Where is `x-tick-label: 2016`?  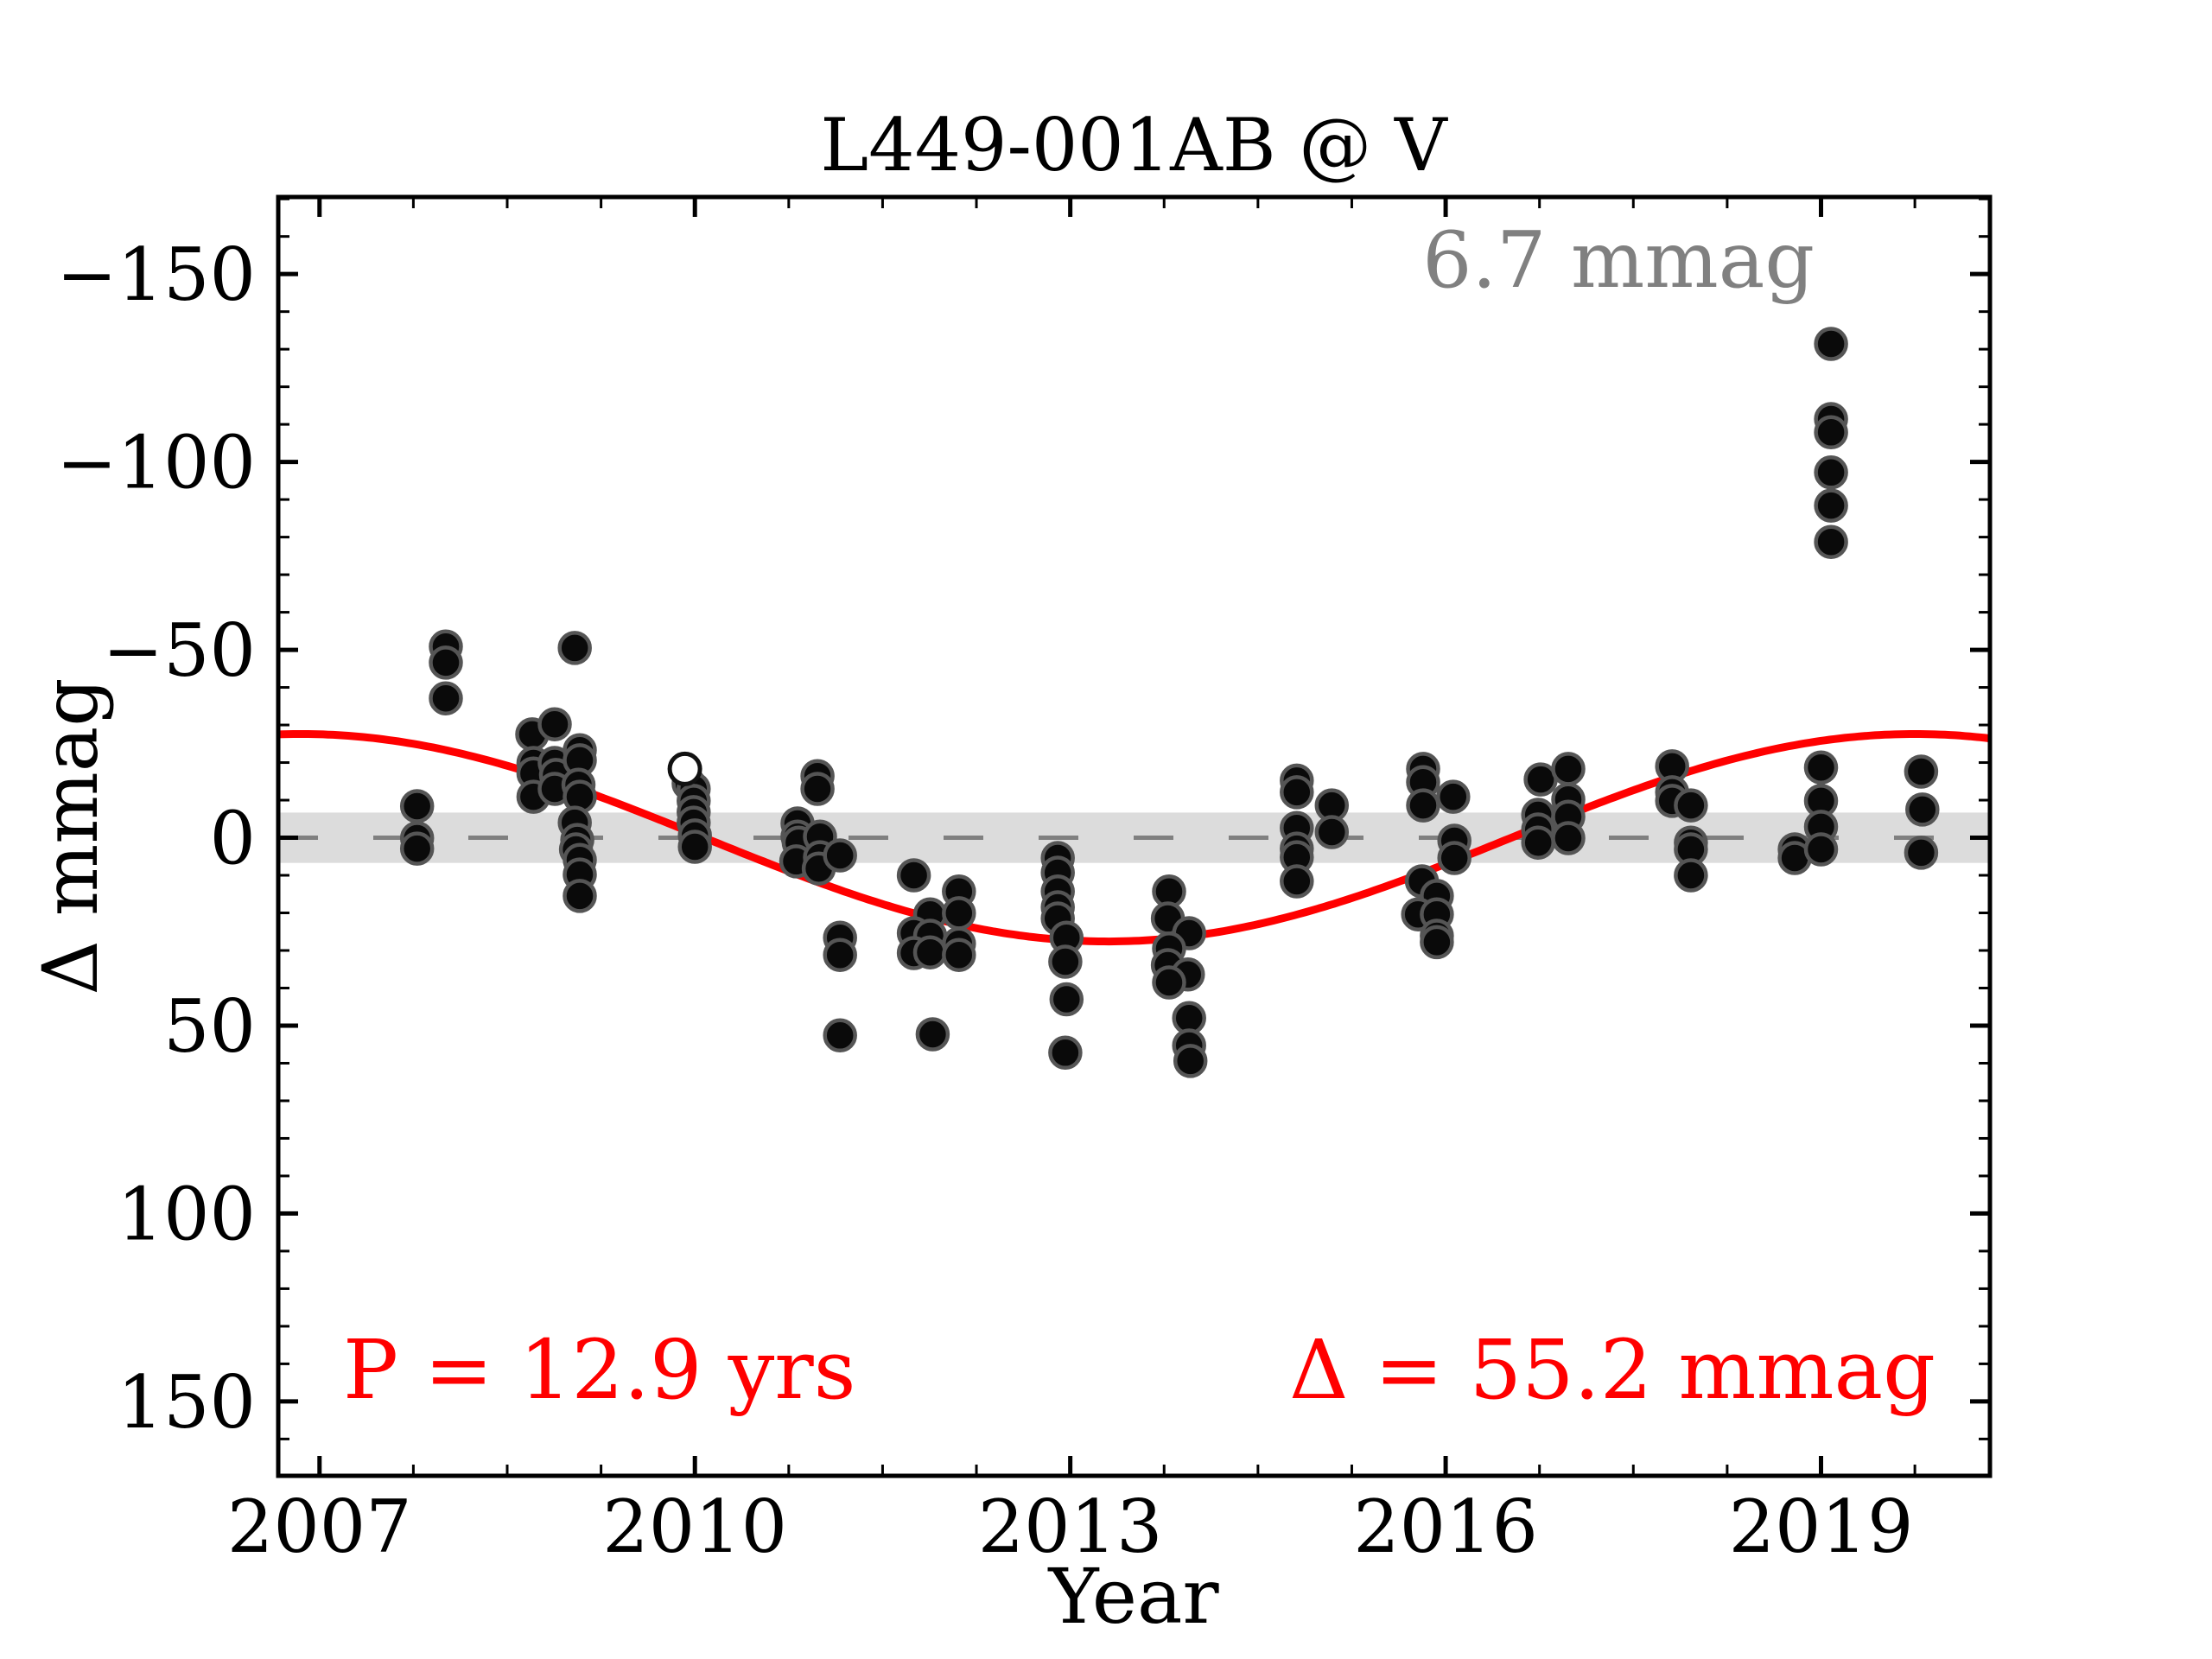
x-tick-label: 2016 is located at coordinates (1445, 1526).